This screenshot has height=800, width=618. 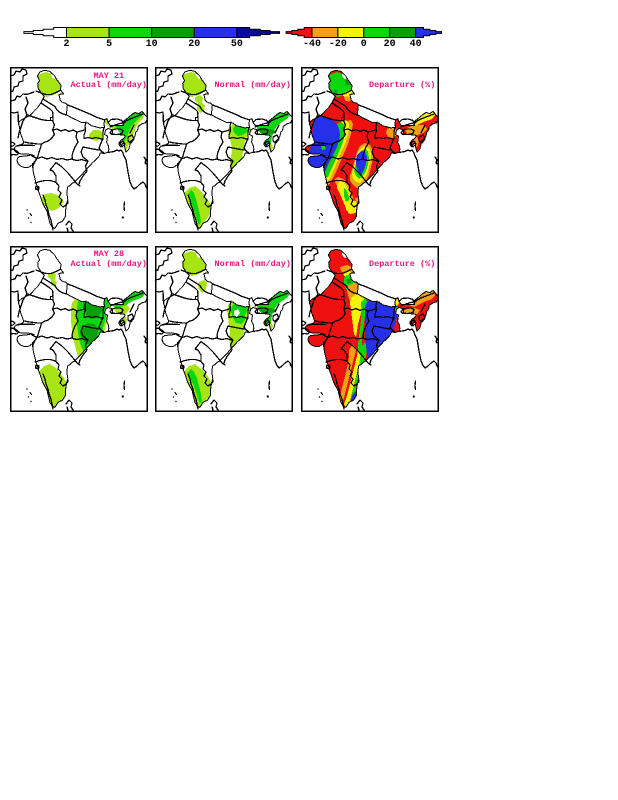 I want to click on colorbar1-tick-label: 20, so click(x=194, y=44).